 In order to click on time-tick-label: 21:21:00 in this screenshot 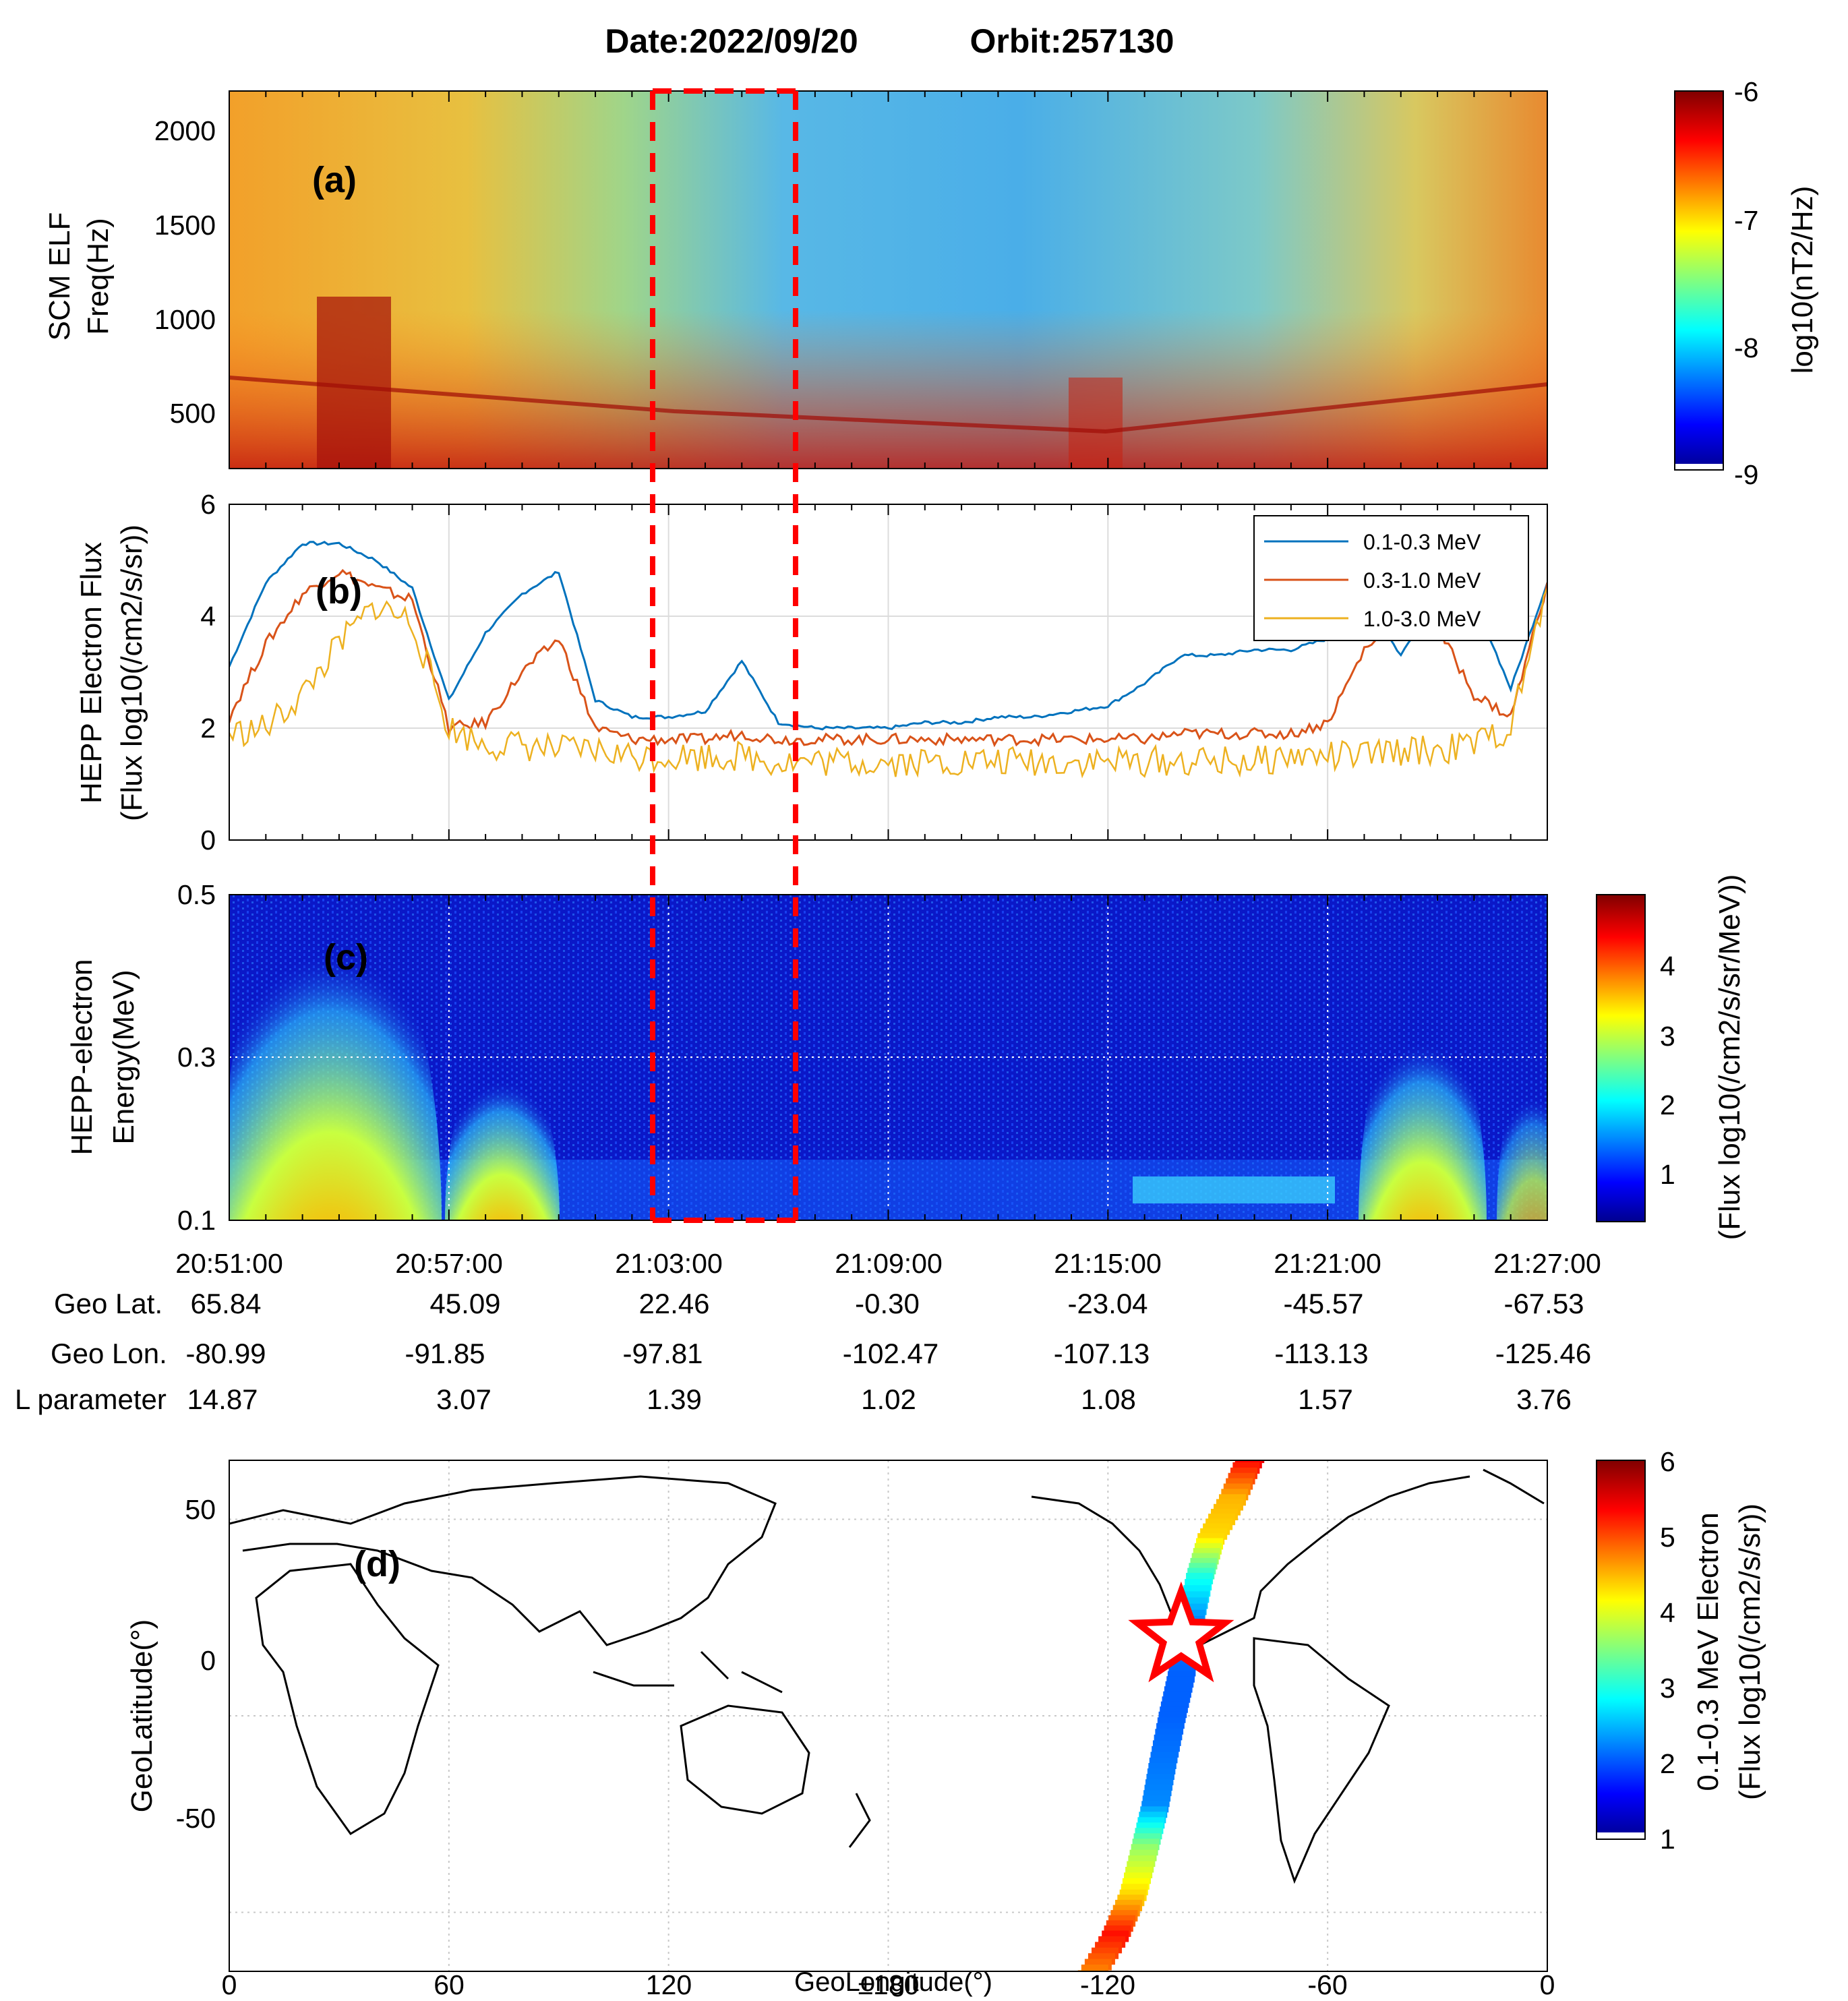, I will do `click(1328, 1263)`.